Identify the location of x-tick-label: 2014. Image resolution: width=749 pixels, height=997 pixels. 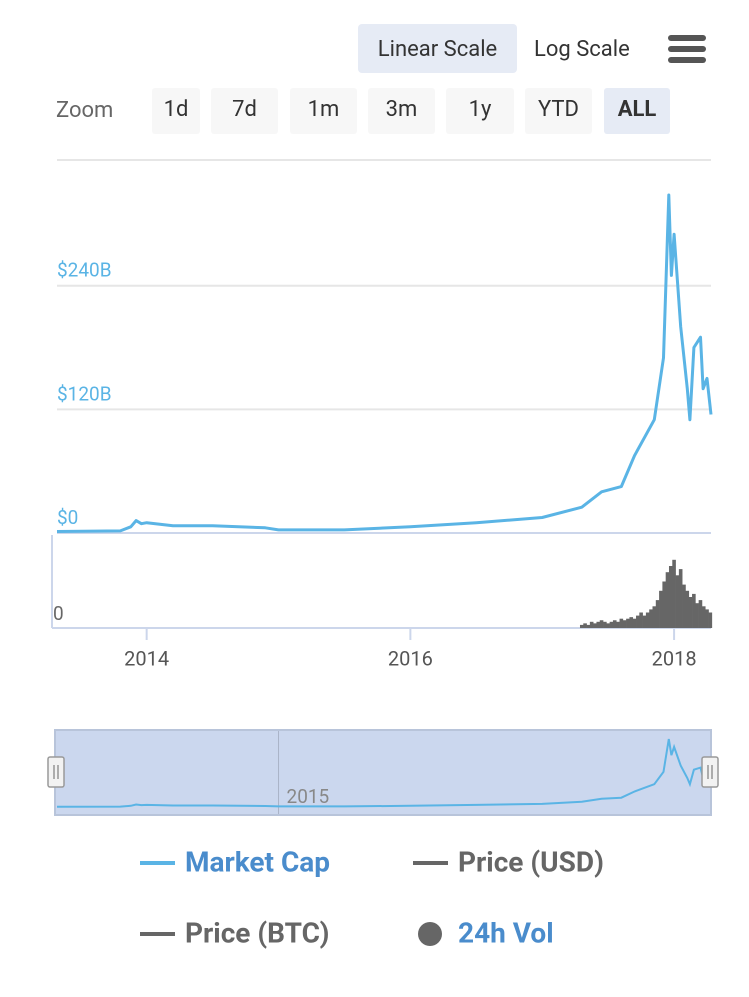
(146, 658).